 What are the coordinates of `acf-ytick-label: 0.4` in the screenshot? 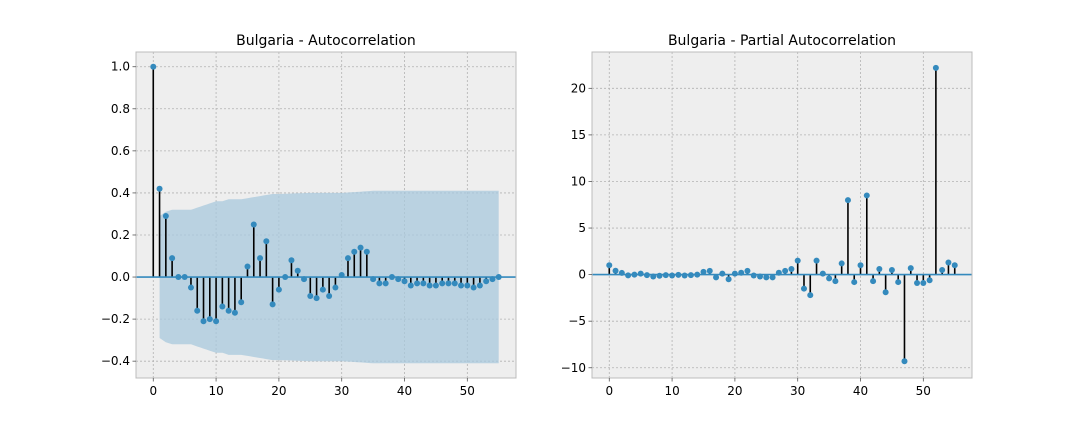 It's located at (120, 193).